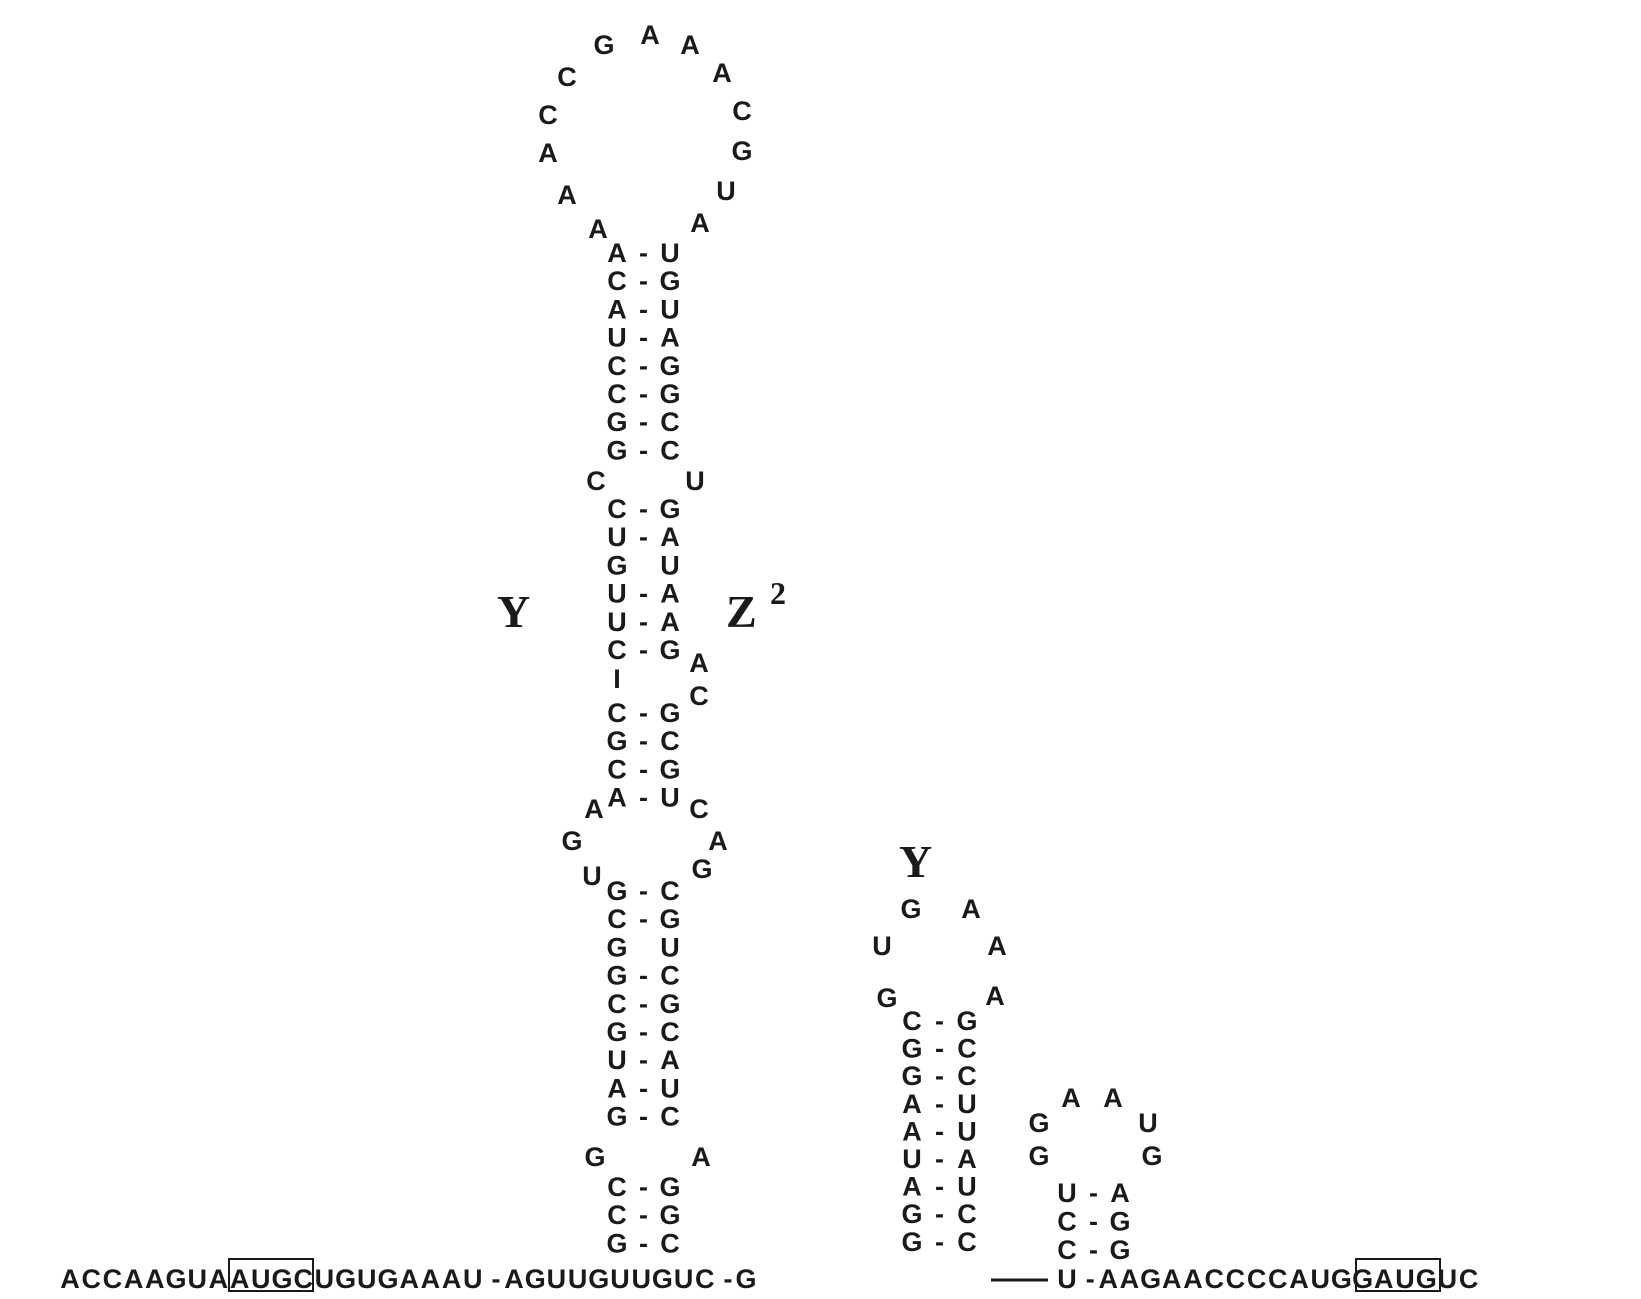 Image resolution: width=1641 pixels, height=1299 pixels. I want to click on h3-stem-right: G, so click(1119, 1222).